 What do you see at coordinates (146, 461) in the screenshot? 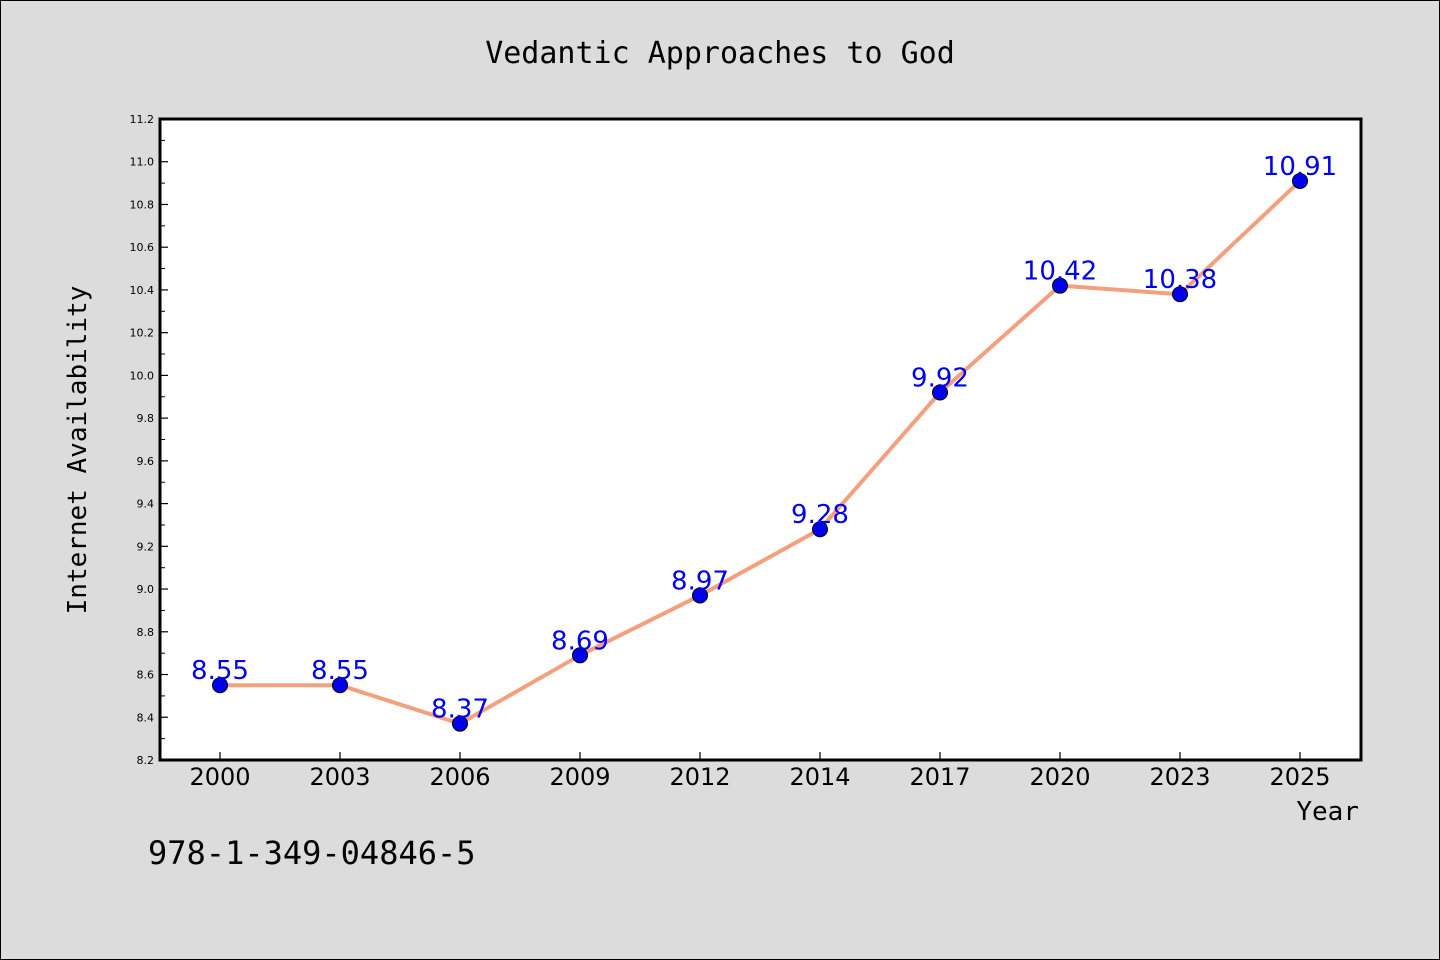
I see `y-tick-label: 9.6` at bounding box center [146, 461].